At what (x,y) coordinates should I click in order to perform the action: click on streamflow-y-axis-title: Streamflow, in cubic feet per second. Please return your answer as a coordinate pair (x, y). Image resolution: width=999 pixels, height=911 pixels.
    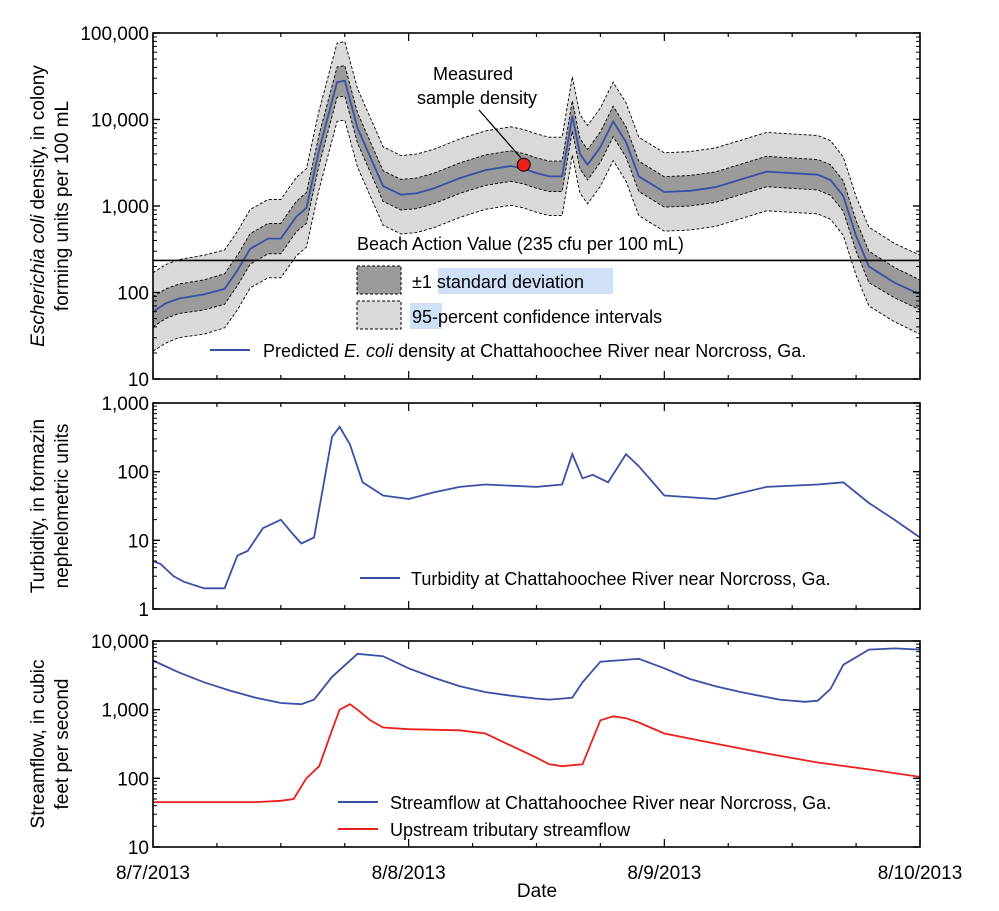
    Looking at the image, I should click on (50, 744).